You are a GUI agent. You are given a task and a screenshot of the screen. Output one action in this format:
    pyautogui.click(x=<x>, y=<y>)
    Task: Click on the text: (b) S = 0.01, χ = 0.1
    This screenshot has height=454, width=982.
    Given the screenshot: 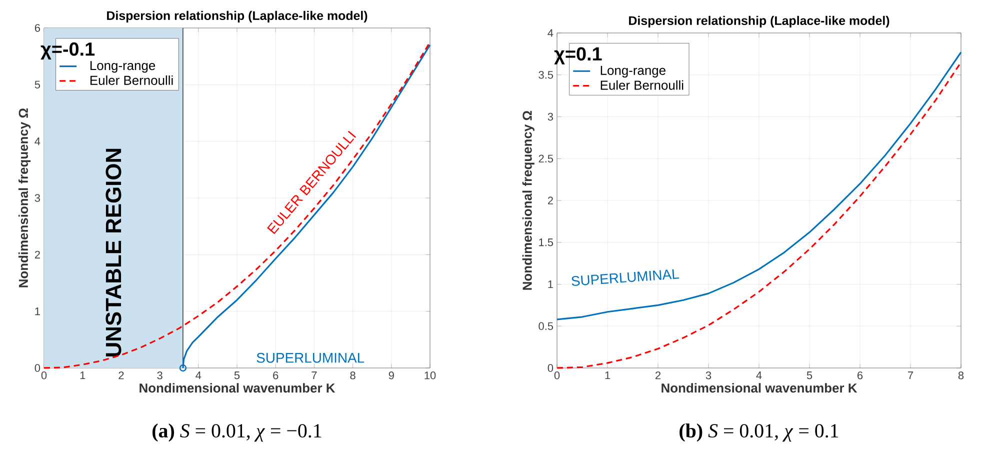 What is the action you would take?
    pyautogui.click(x=759, y=433)
    